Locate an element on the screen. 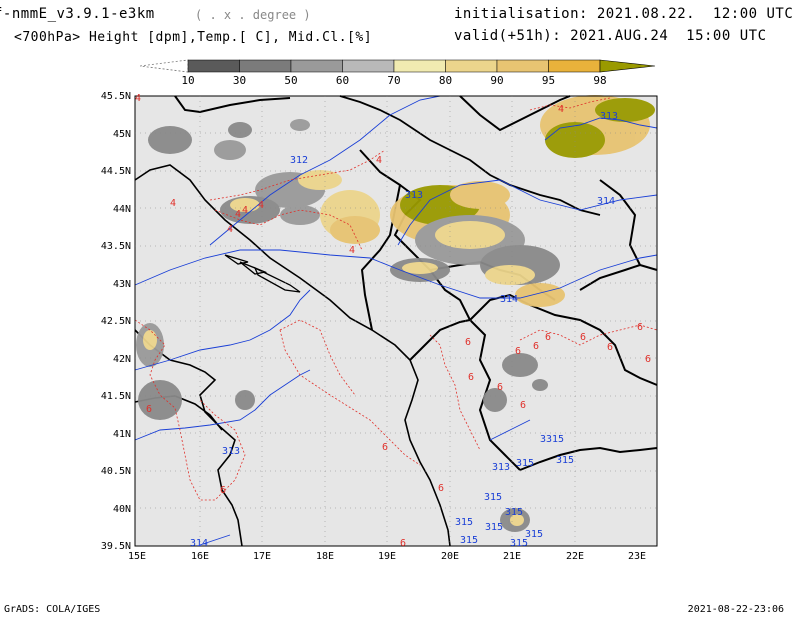 This screenshot has width=800, height=618. colorbar-label: 60 is located at coordinates (342, 80).